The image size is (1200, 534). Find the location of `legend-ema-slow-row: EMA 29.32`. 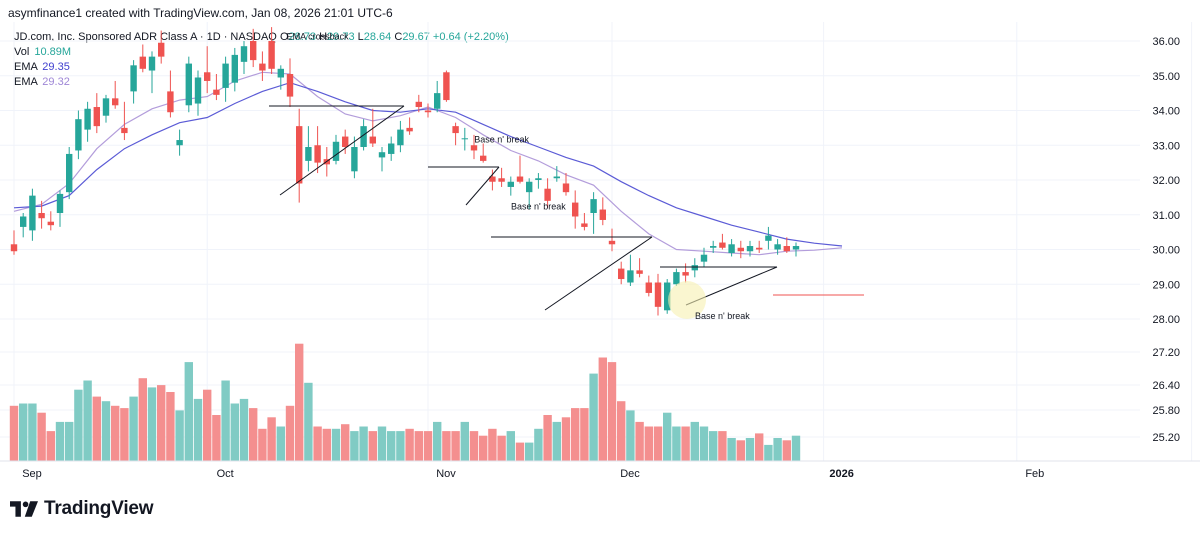

legend-ema-slow-row: EMA 29.32 is located at coordinates (261, 82).